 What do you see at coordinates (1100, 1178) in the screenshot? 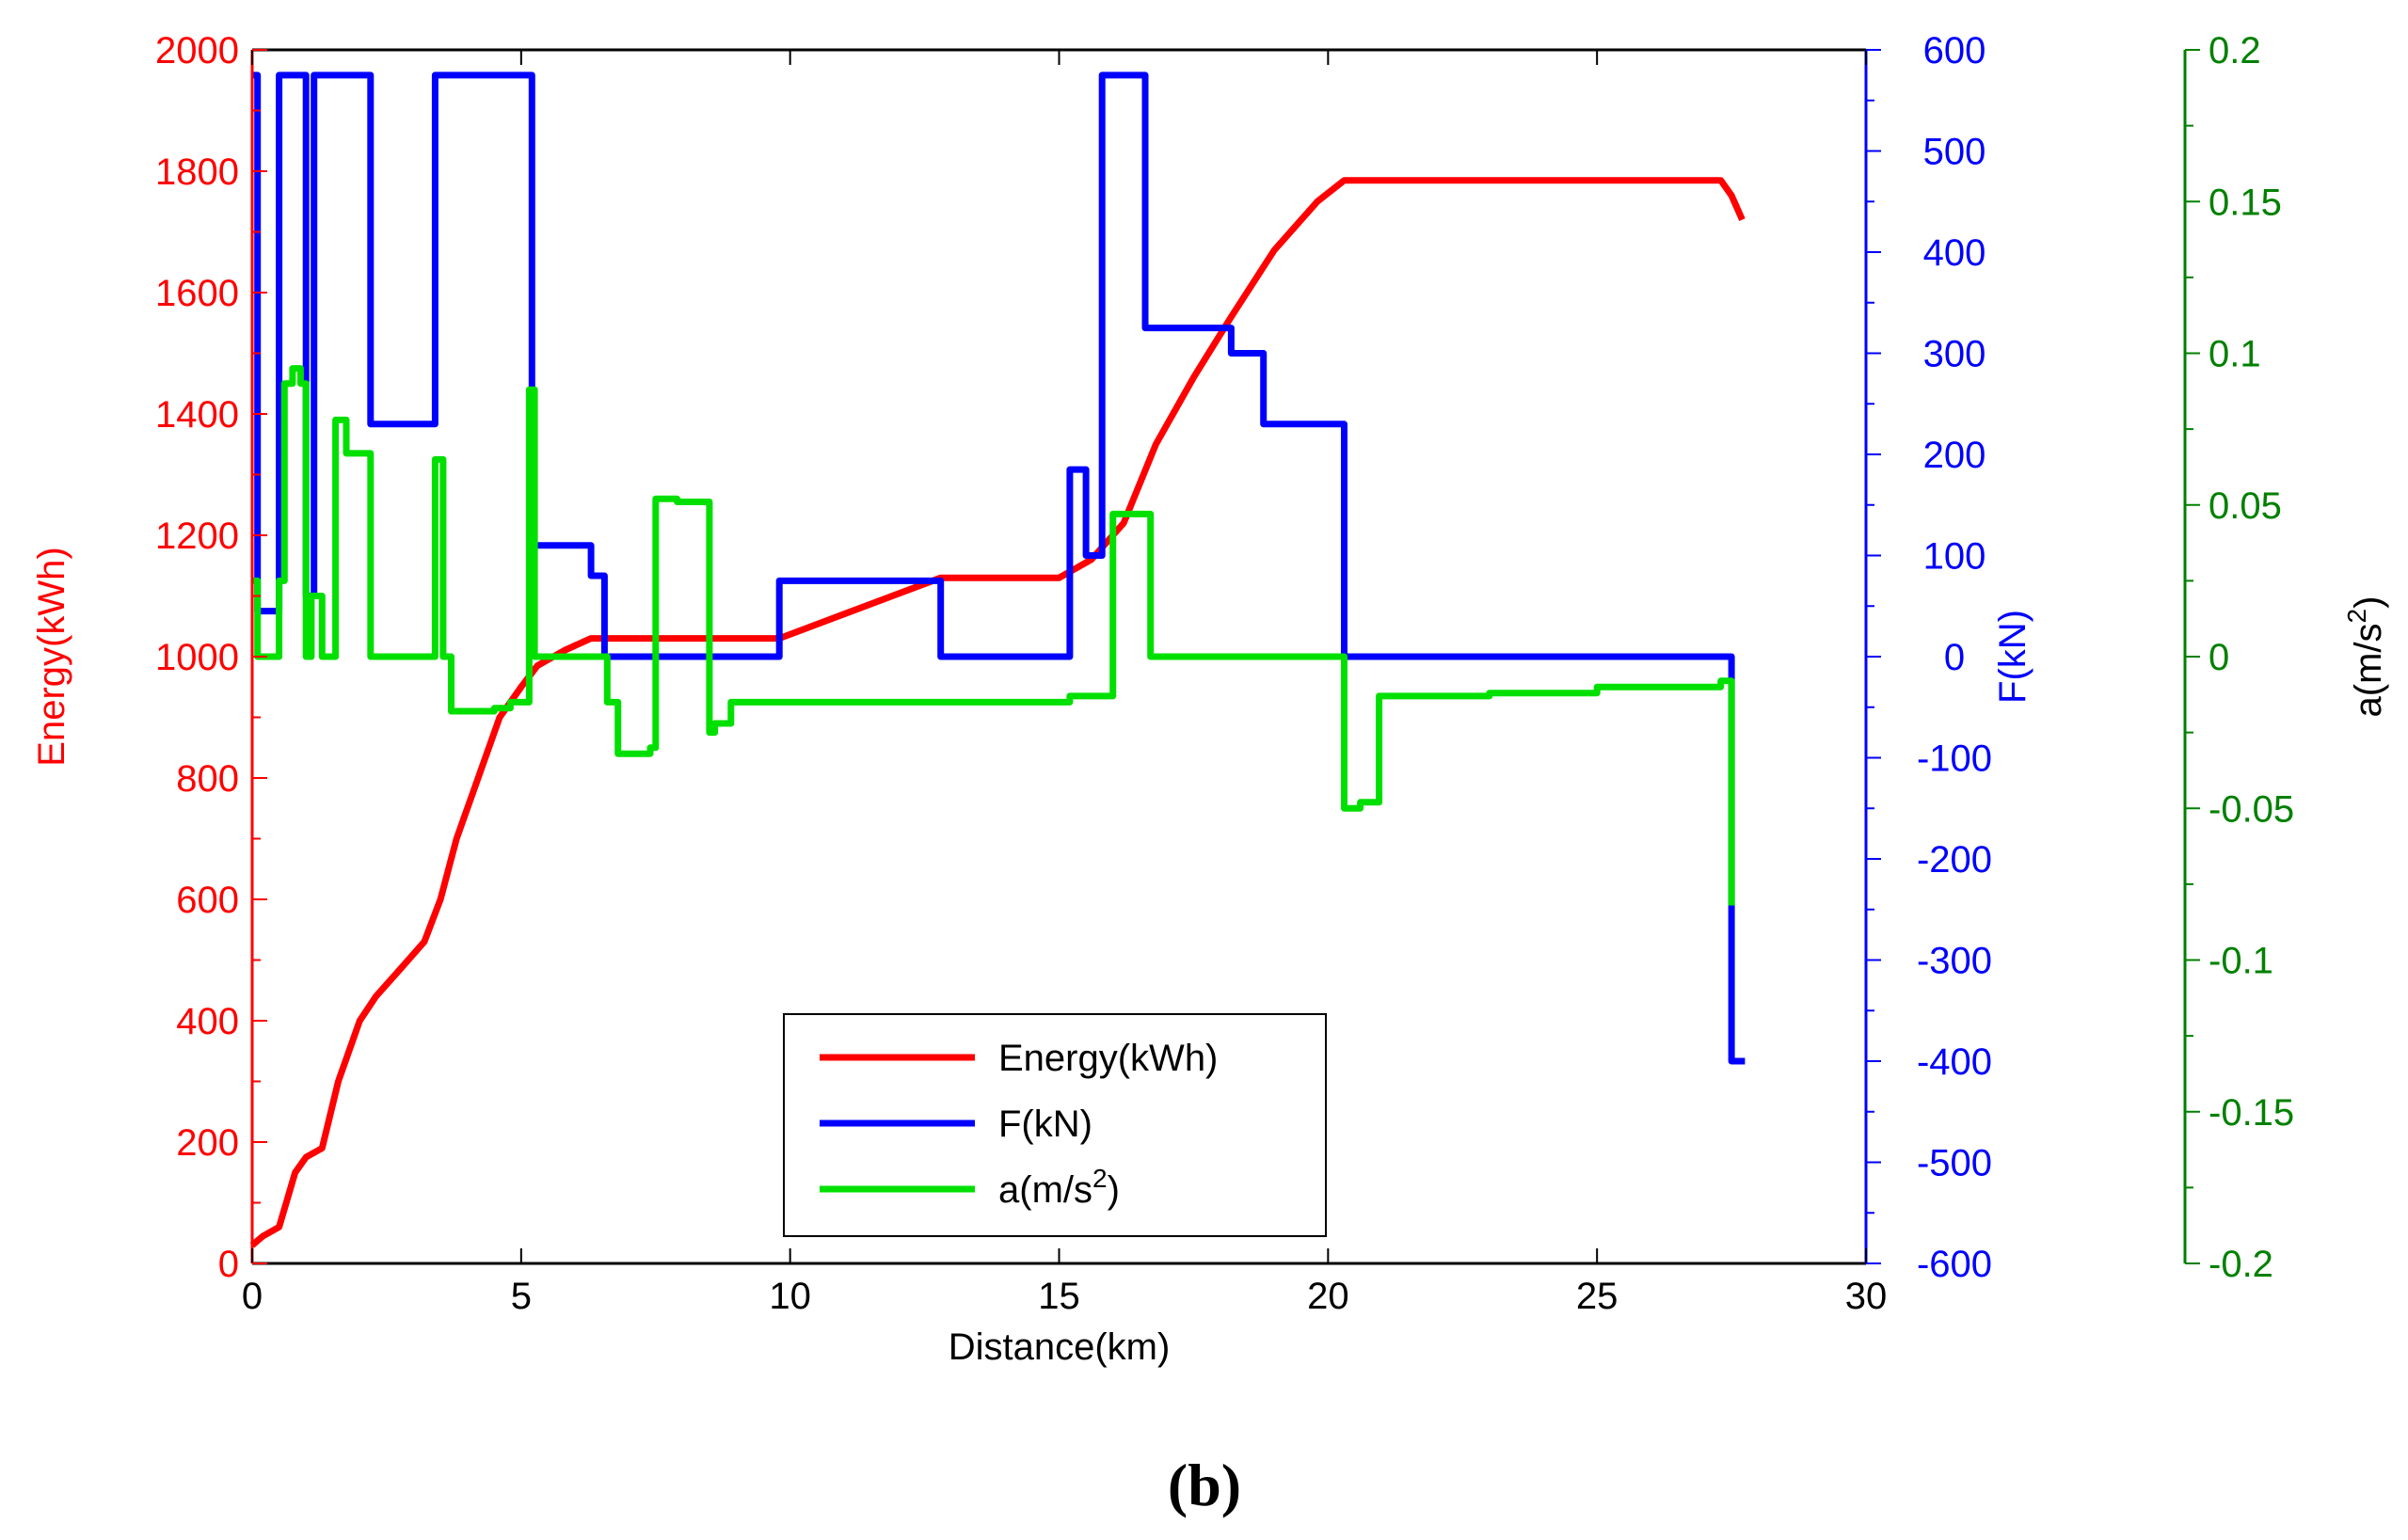
I see `legend-label-sup: 2` at bounding box center [1100, 1178].